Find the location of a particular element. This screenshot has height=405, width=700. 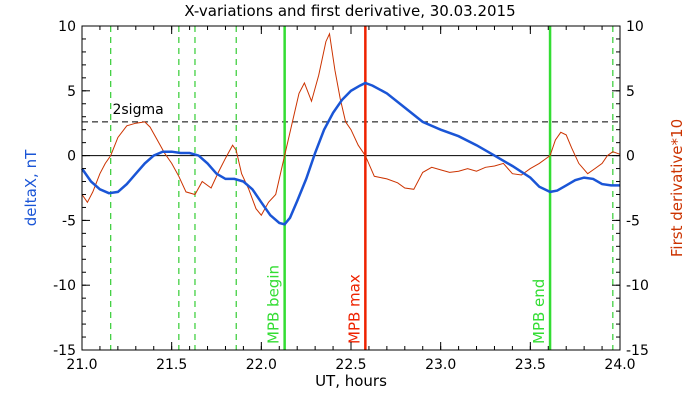

y-tick-label-right-0: -15 is located at coordinates (637, 351).